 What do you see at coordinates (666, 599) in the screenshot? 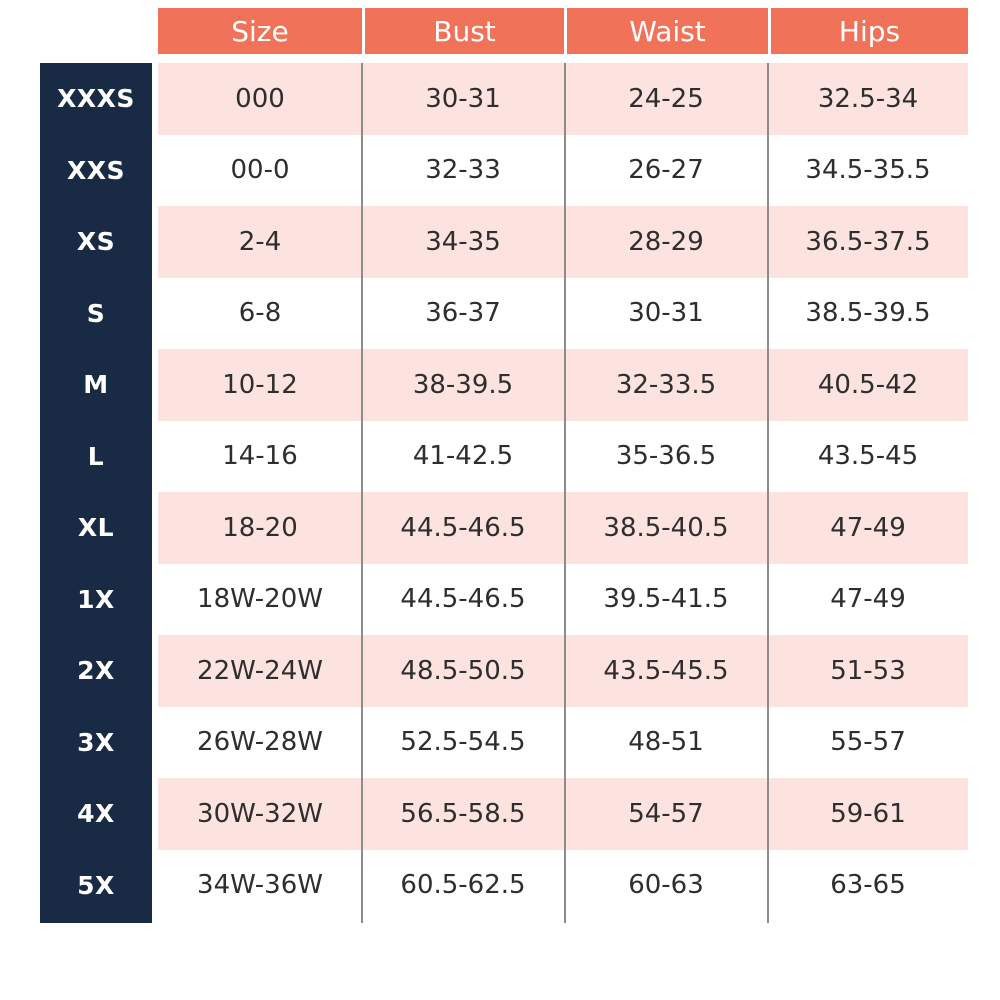
I see `waist-cell: 39.5-41.5` at bounding box center [666, 599].